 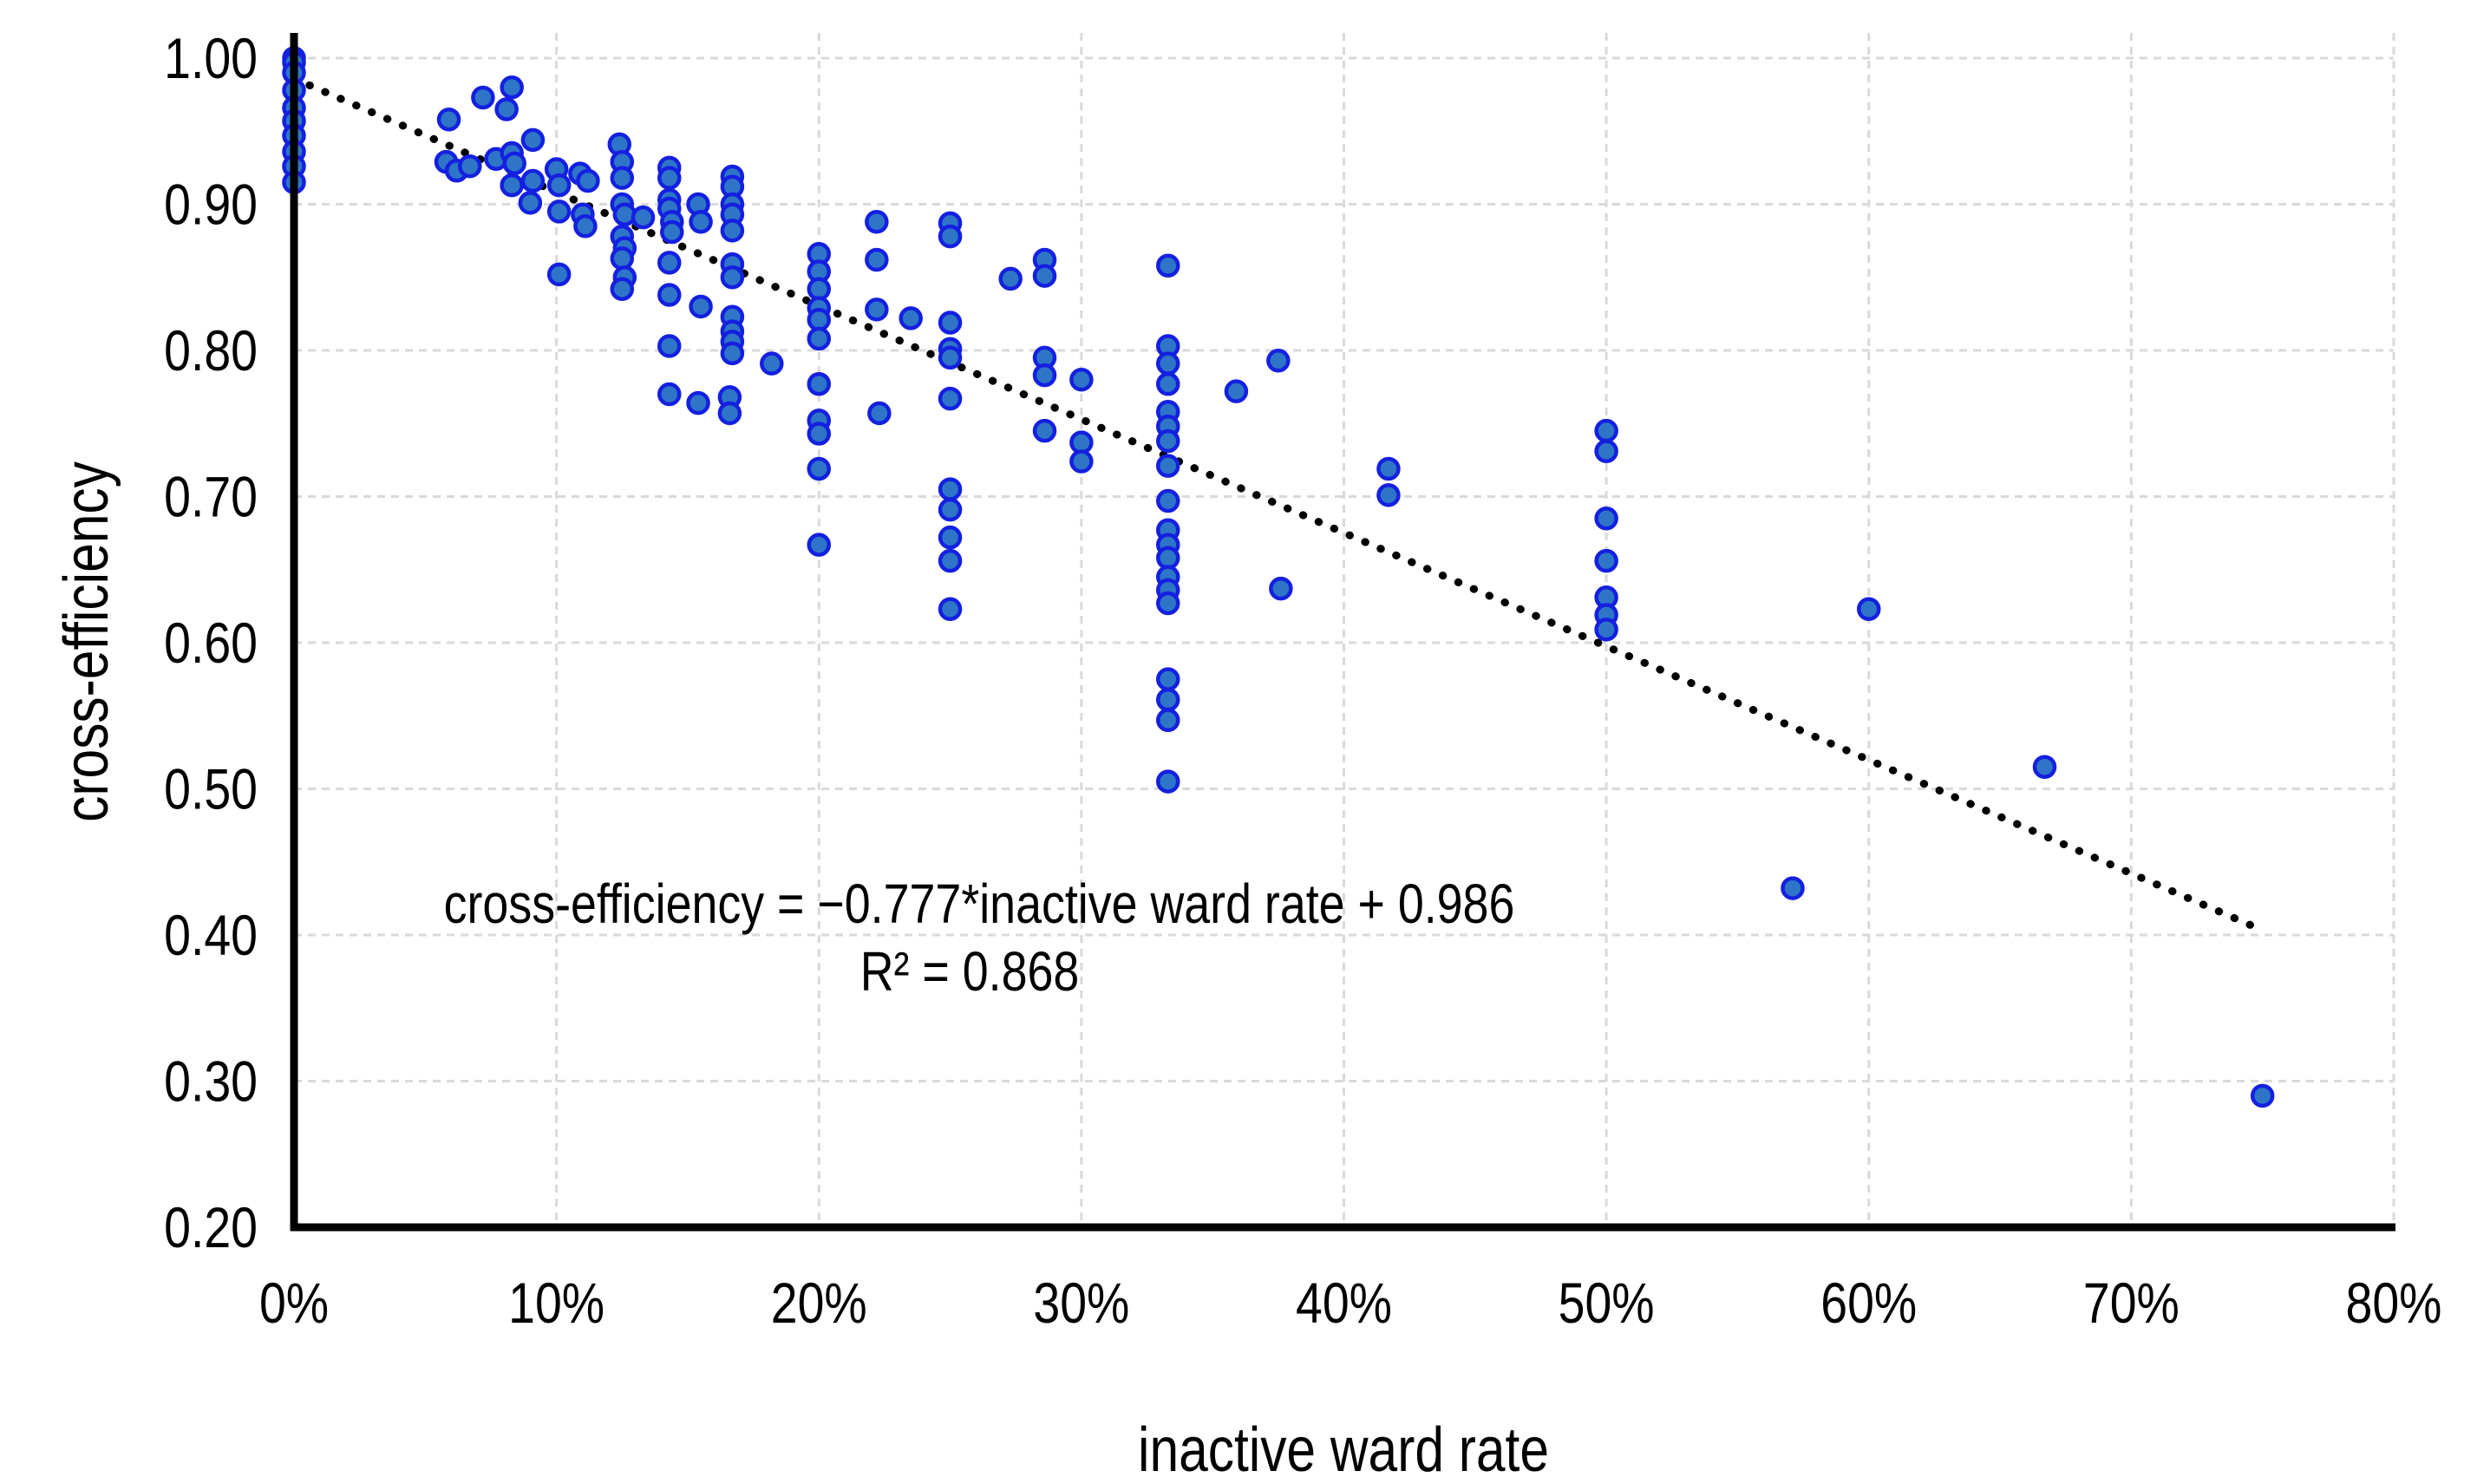 What do you see at coordinates (1868, 1304) in the screenshot?
I see `x-tick-label: 60%` at bounding box center [1868, 1304].